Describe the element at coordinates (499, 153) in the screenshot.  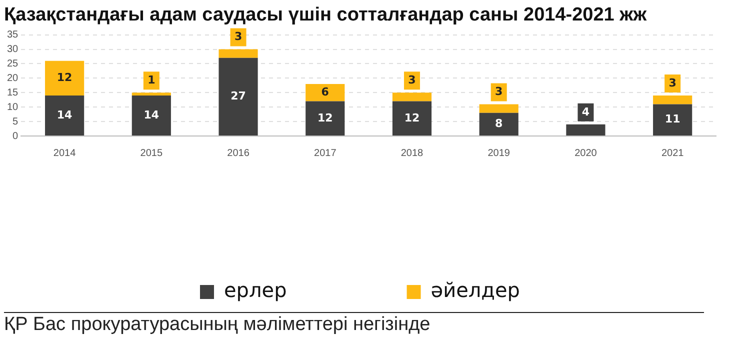
I see `x-tick-label: 2019` at that location.